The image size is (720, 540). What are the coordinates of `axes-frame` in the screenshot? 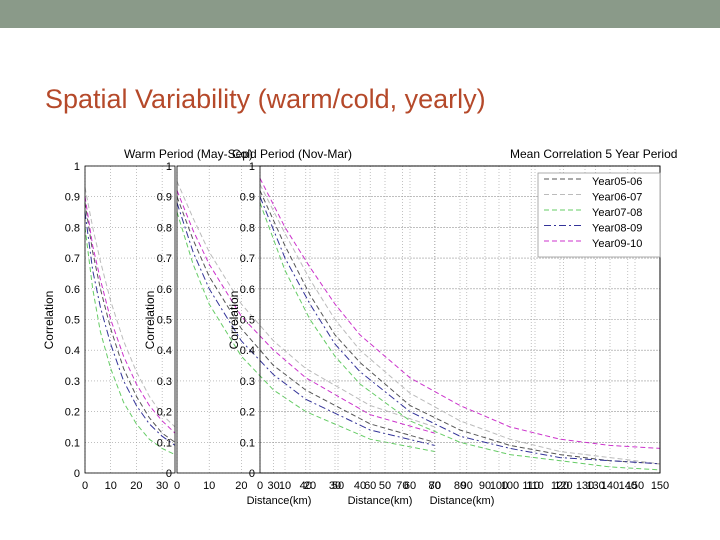 It's located at (130, 319).